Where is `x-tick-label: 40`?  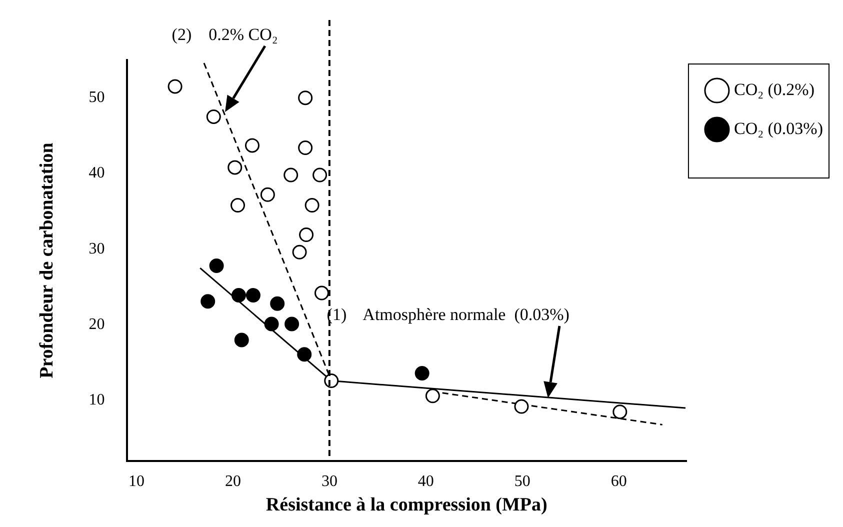 x-tick-label: 40 is located at coordinates (426, 481).